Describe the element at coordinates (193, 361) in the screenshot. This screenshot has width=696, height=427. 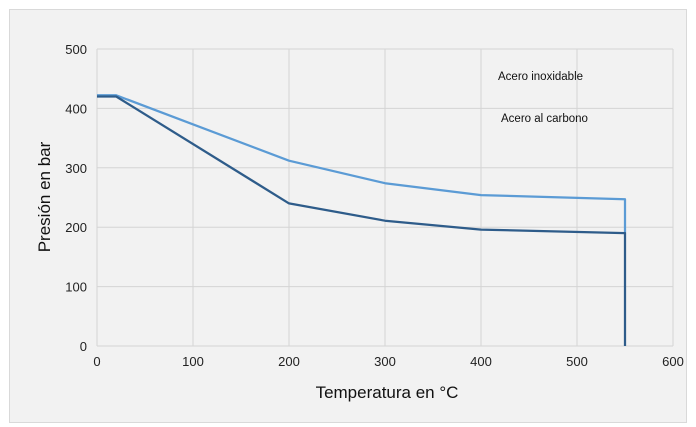
I see `x-tick-label: 100` at that location.